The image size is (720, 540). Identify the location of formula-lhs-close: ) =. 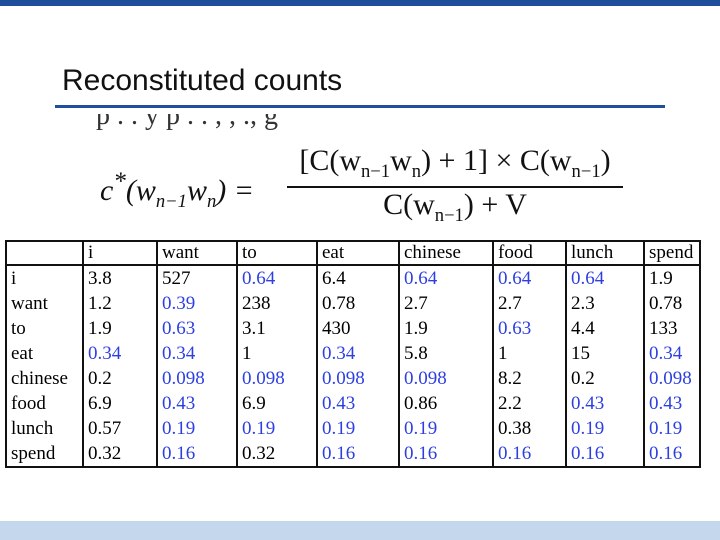
(235, 190).